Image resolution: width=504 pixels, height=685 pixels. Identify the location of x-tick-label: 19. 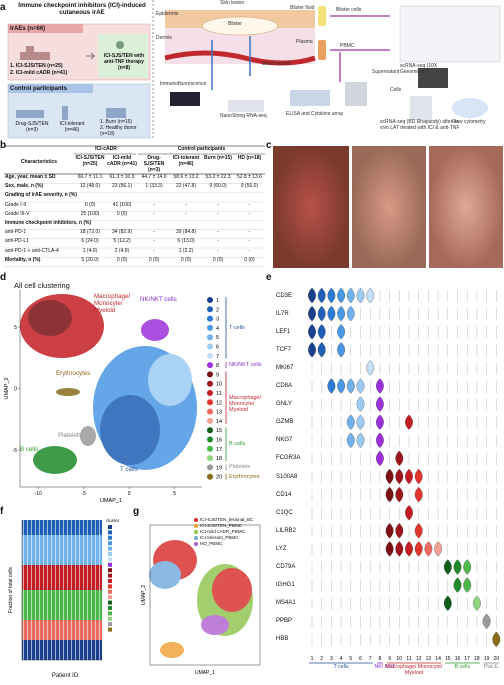
(487, 659).